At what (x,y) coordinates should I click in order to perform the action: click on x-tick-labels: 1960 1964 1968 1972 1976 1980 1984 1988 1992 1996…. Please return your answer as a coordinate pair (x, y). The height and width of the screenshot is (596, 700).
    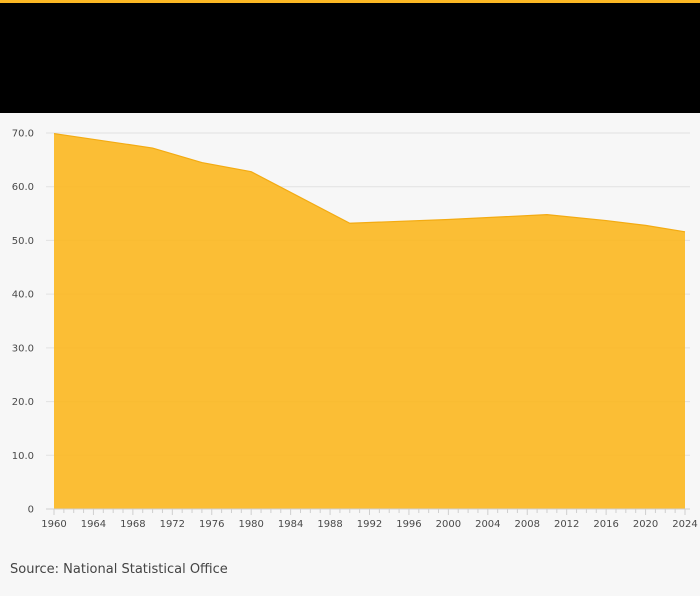
    Looking at the image, I should click on (369, 524).